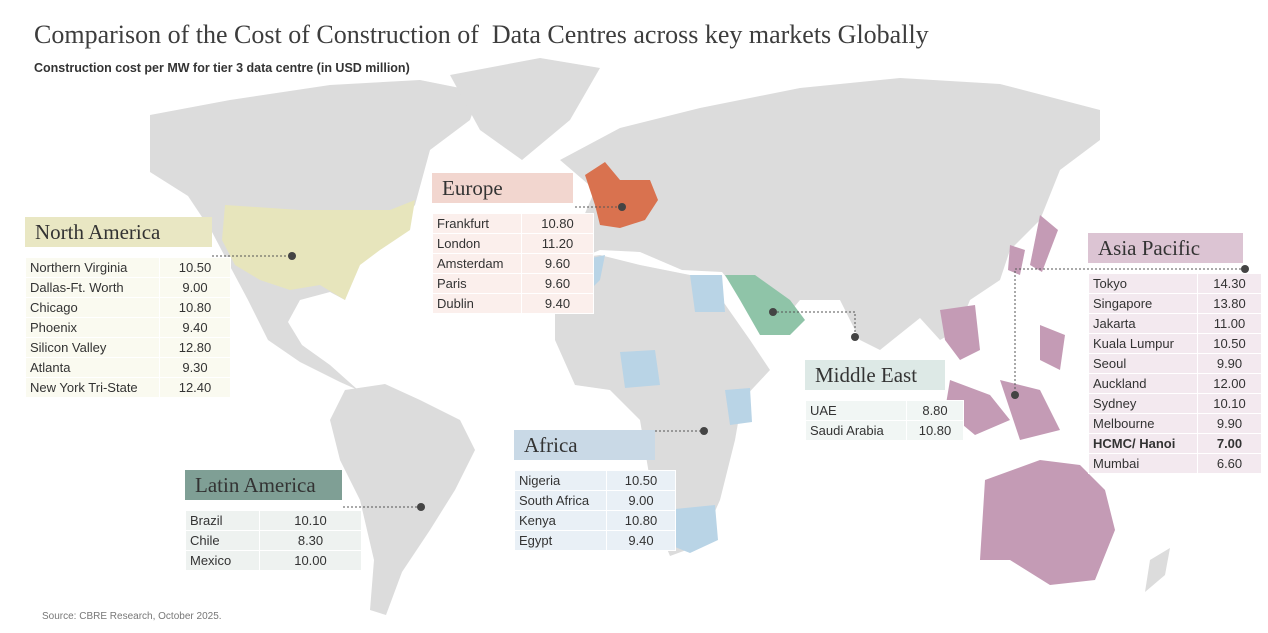 Image resolution: width=1268 pixels, height=633 pixels. What do you see at coordinates (477, 263) in the screenshot?
I see `market-name: Amsterdam` at bounding box center [477, 263].